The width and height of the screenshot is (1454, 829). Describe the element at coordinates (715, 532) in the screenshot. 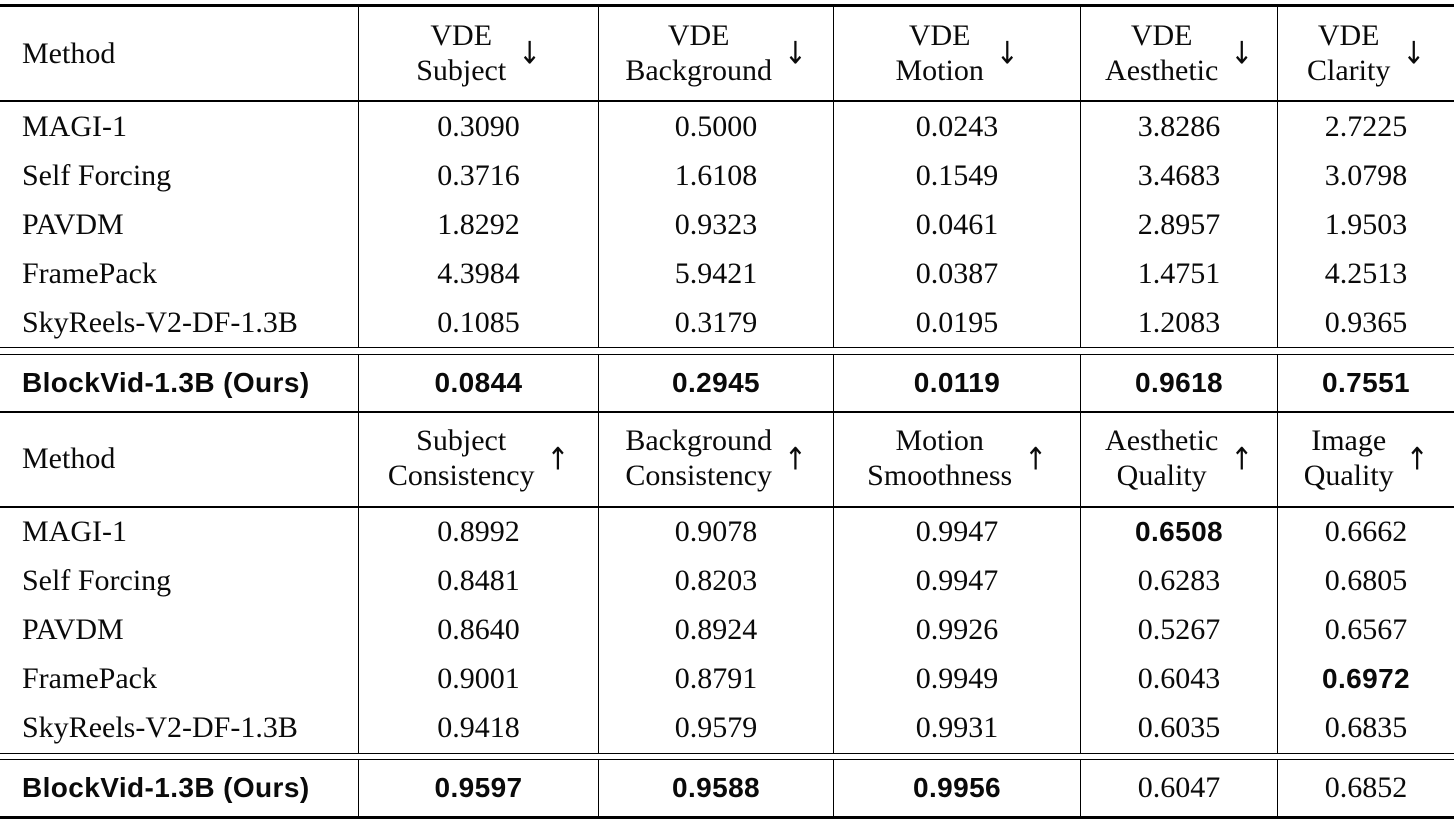

I see `metric-value: 0.9078` at that location.